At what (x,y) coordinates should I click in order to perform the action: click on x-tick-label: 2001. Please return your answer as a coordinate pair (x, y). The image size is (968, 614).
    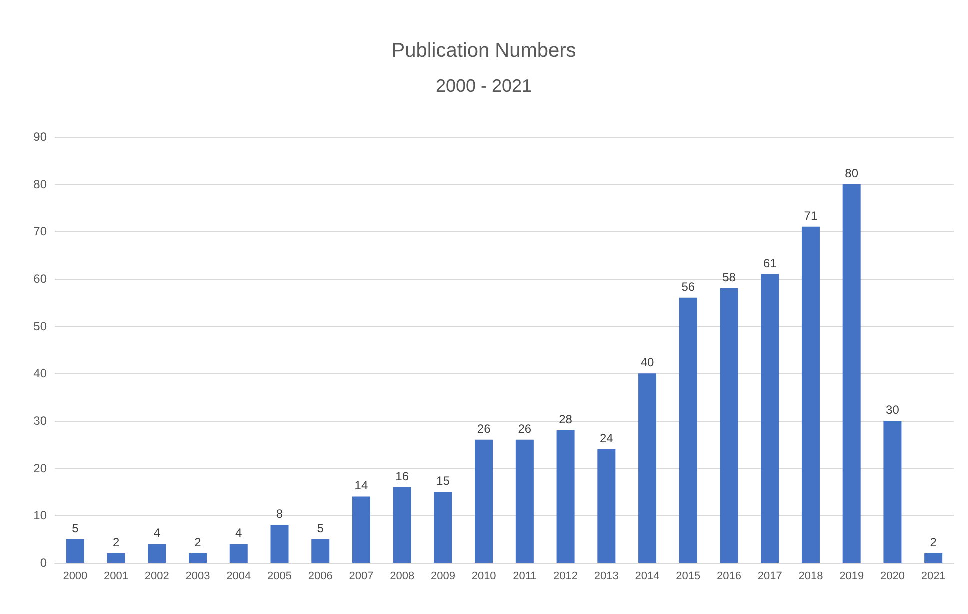
    Looking at the image, I should click on (116, 576).